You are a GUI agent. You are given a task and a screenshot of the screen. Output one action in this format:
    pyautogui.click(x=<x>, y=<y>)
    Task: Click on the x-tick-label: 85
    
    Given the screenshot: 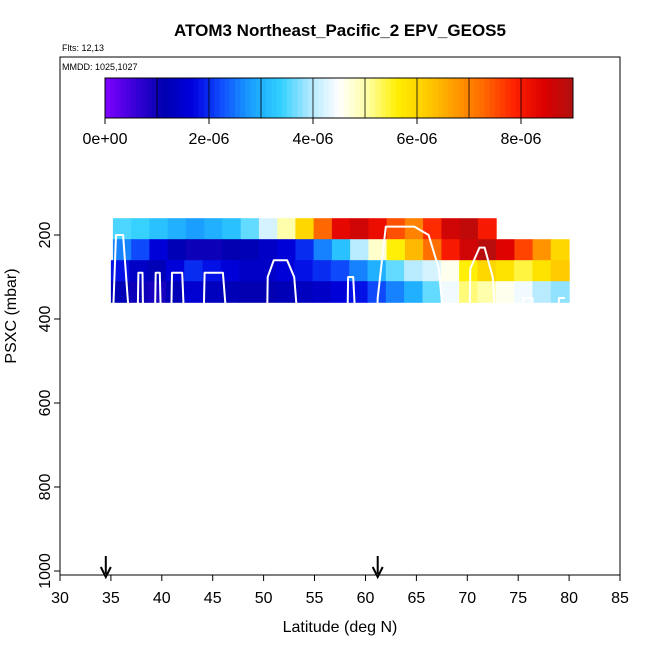 What is the action you would take?
    pyautogui.click(x=620, y=598)
    